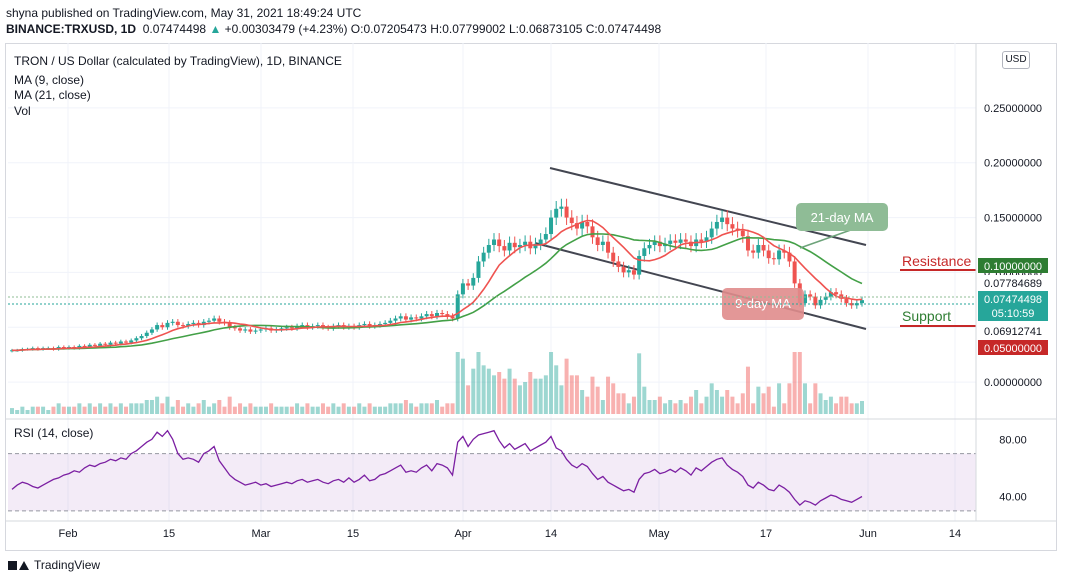 Image resolution: width=1065 pixels, height=584 pixels. Describe the element at coordinates (49, 80) in the screenshot. I see `legend-ma9: MA (9, close)` at that location.